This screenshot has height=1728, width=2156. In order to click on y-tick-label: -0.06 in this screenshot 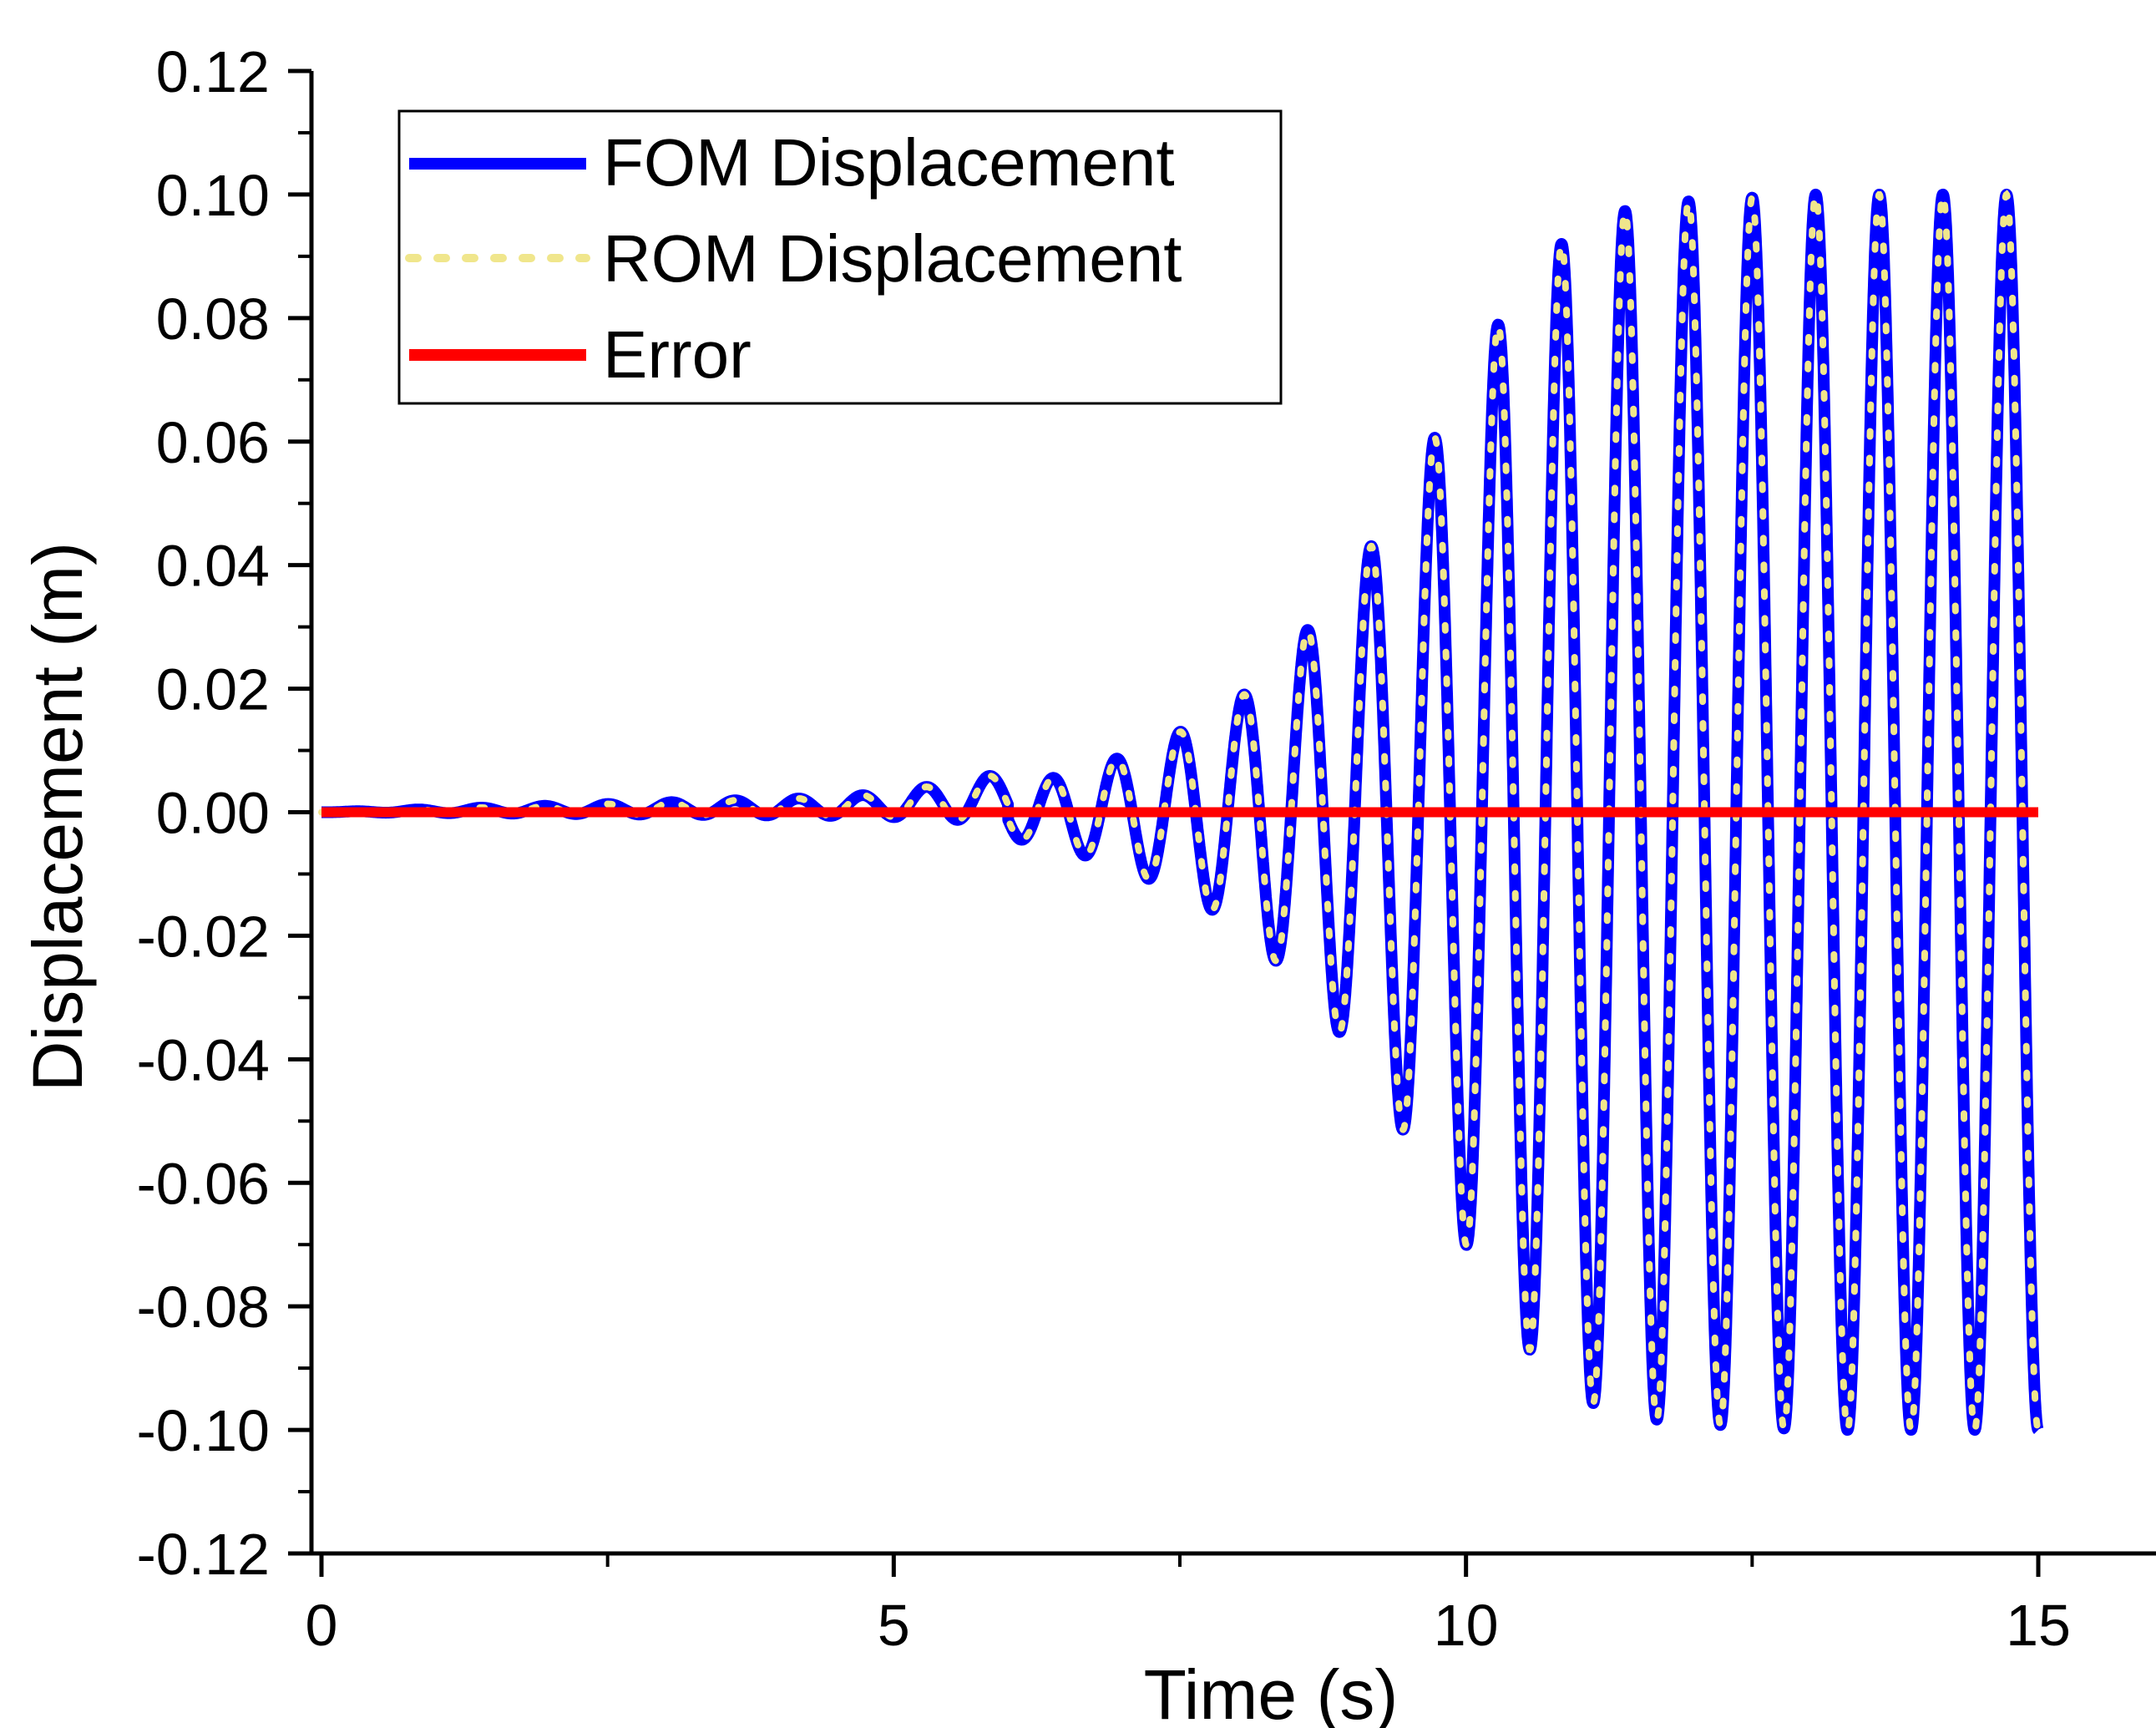, I will do `click(203, 1183)`.